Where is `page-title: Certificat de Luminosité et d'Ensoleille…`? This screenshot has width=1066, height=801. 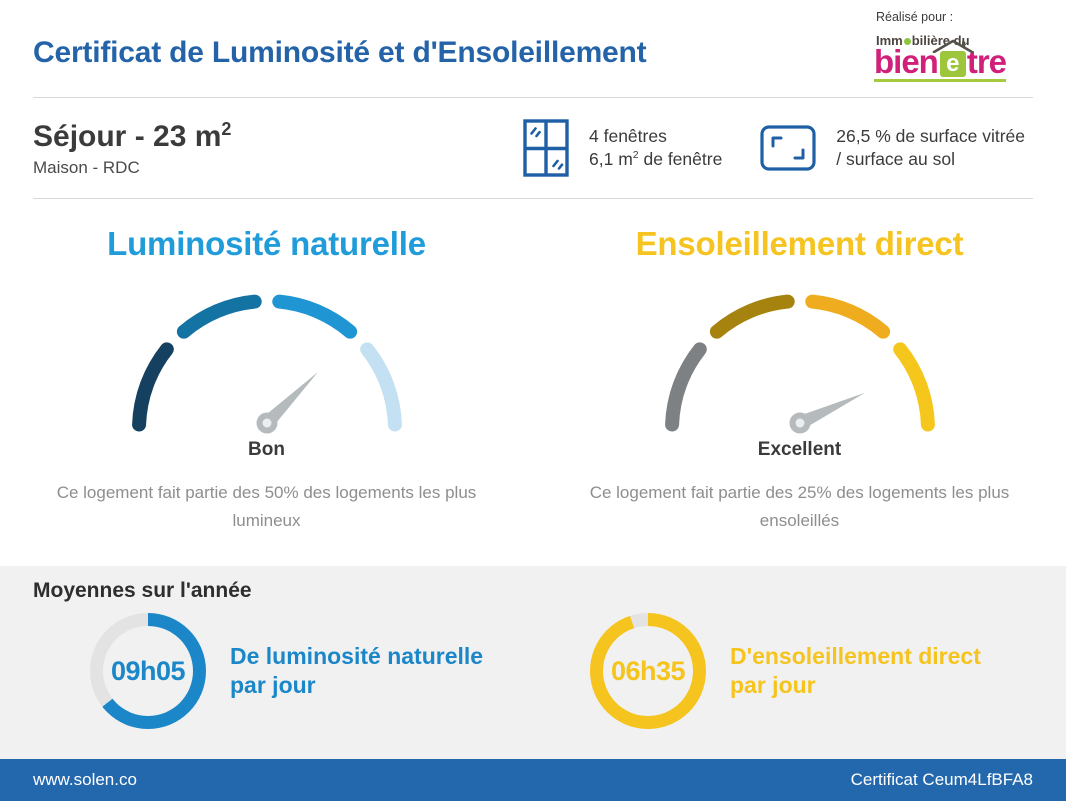 page-title: Certificat de Luminosité et d'Ensoleille… is located at coordinates (340, 52).